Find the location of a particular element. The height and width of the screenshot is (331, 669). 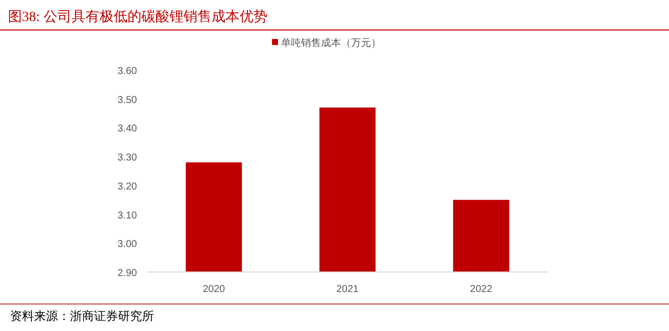

y-tick-label: 3.50 is located at coordinates (128, 100).